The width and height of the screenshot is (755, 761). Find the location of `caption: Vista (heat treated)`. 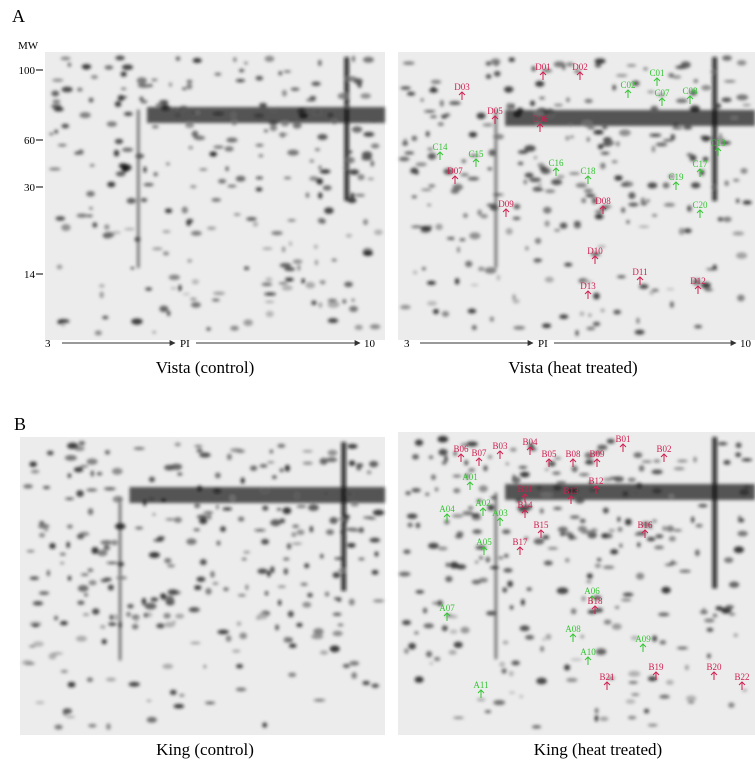

caption: Vista (heat treated) is located at coordinates (572, 367).